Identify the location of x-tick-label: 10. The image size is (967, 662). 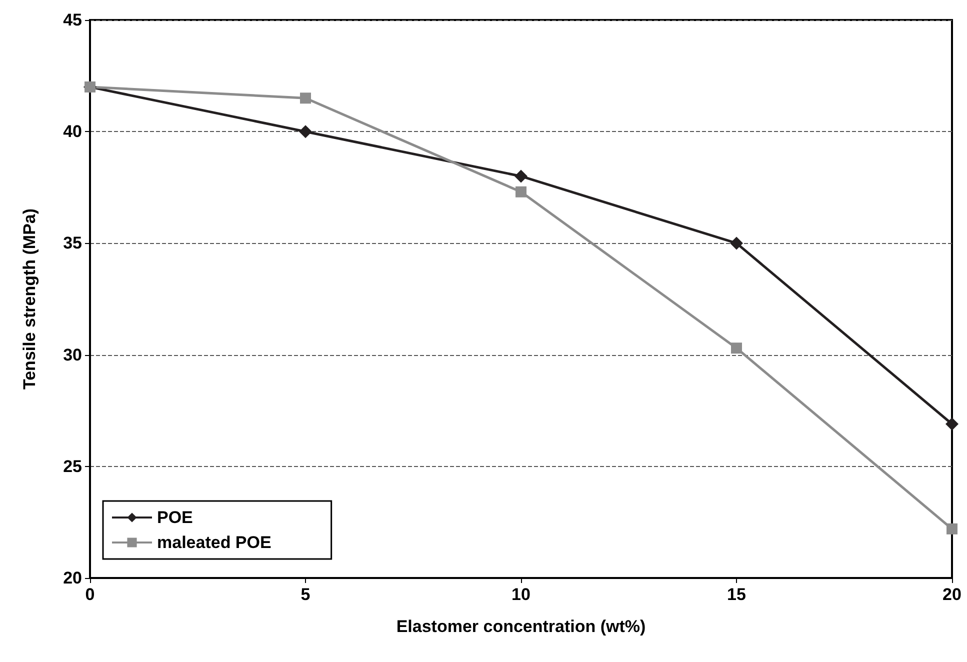
(521, 594).